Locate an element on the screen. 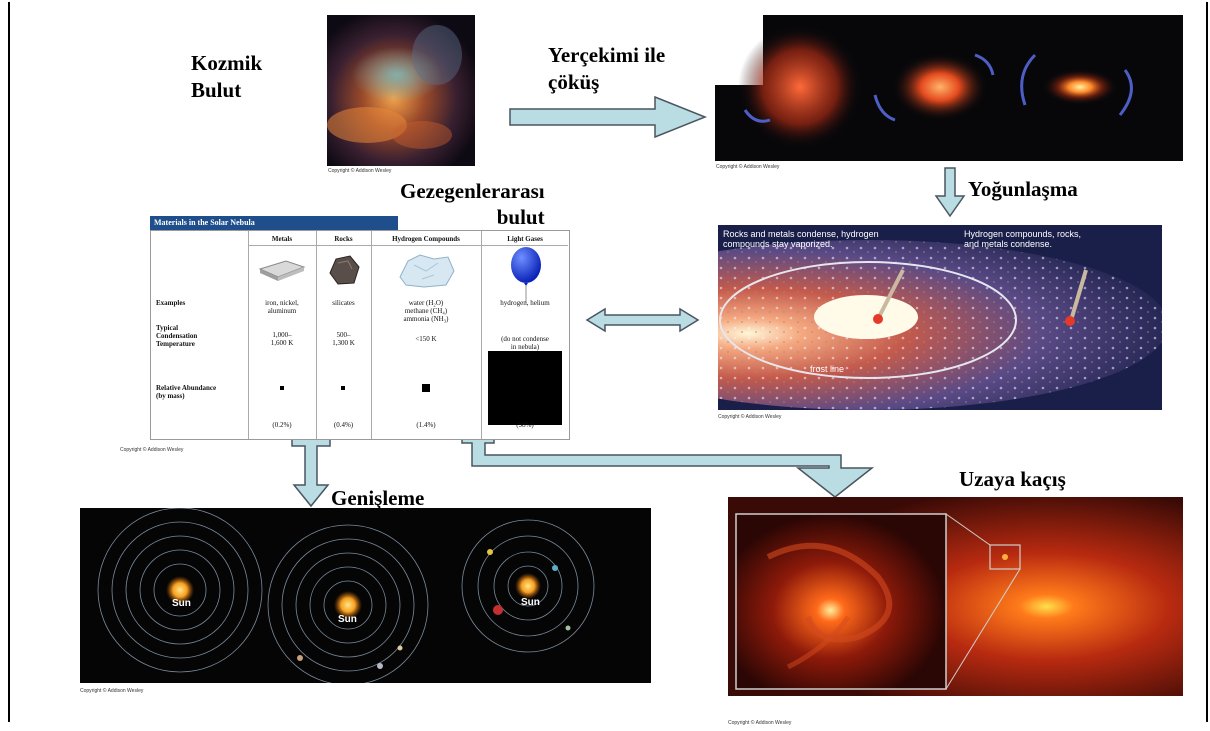 The width and height of the screenshot is (1210, 731). abundance-square-rocks is located at coordinates (343, 388).